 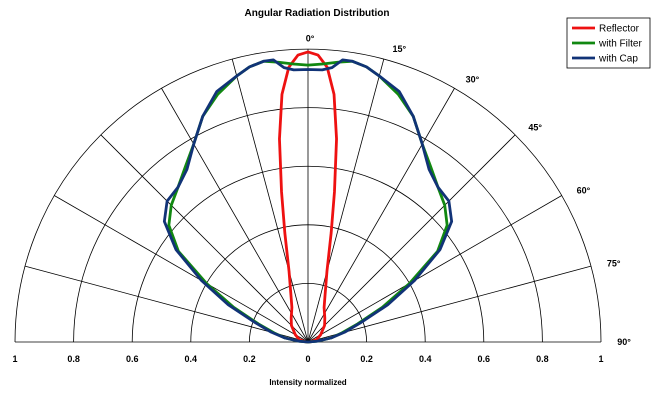 I want to click on chart-title: Angular Radiation Distribution, so click(x=317, y=13).